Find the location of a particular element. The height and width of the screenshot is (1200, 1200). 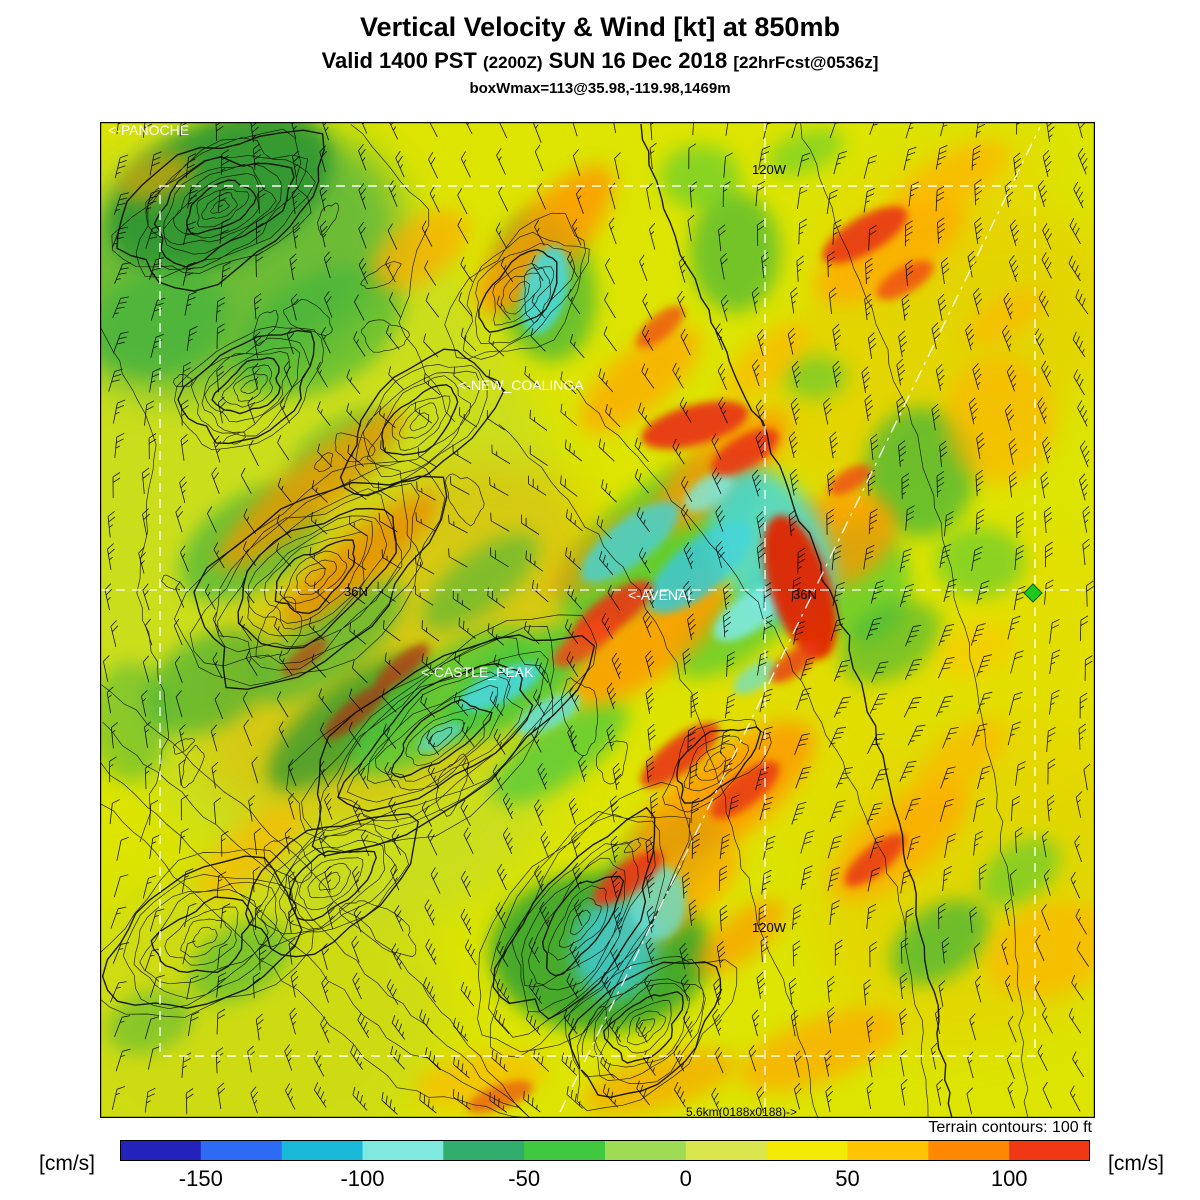

colorbar: -150 -100 -50 0 50 100 is located at coordinates (605, 1165).